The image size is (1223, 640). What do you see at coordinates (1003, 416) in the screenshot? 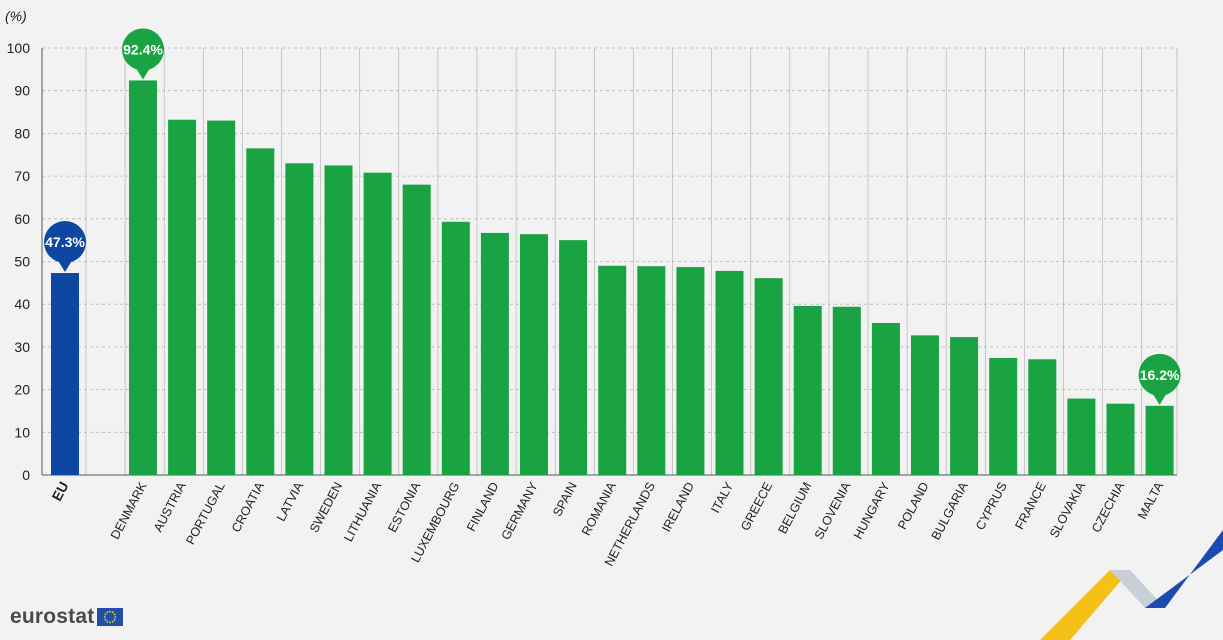
I see `bar-cyprus` at bounding box center [1003, 416].